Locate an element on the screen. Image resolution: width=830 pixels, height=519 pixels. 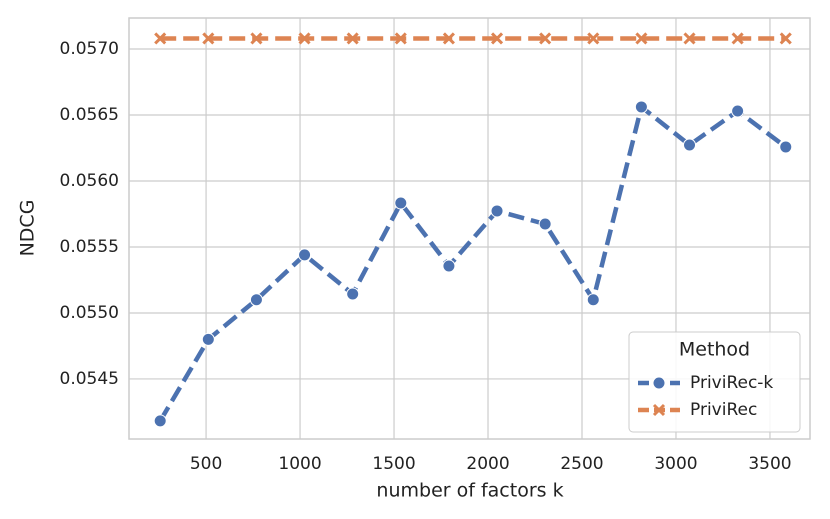
y-axis-label: NDCG is located at coordinates (28, 228).